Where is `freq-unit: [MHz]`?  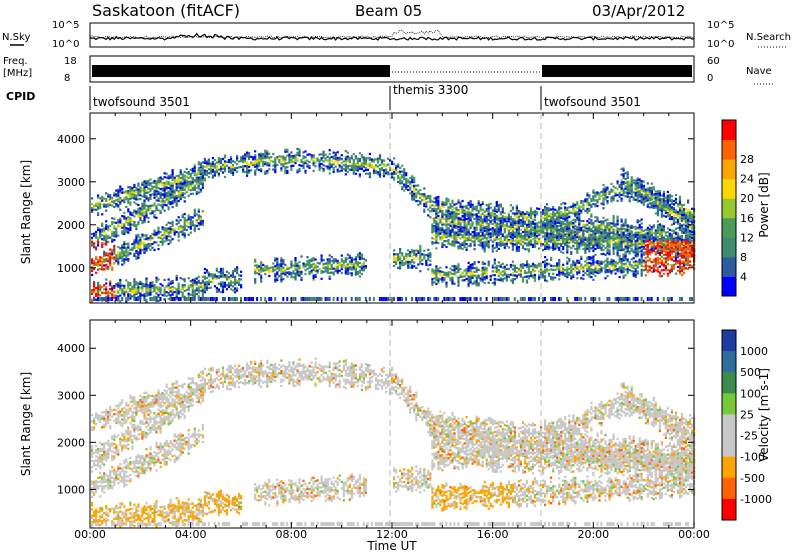 freq-unit: [MHz] is located at coordinates (17, 73).